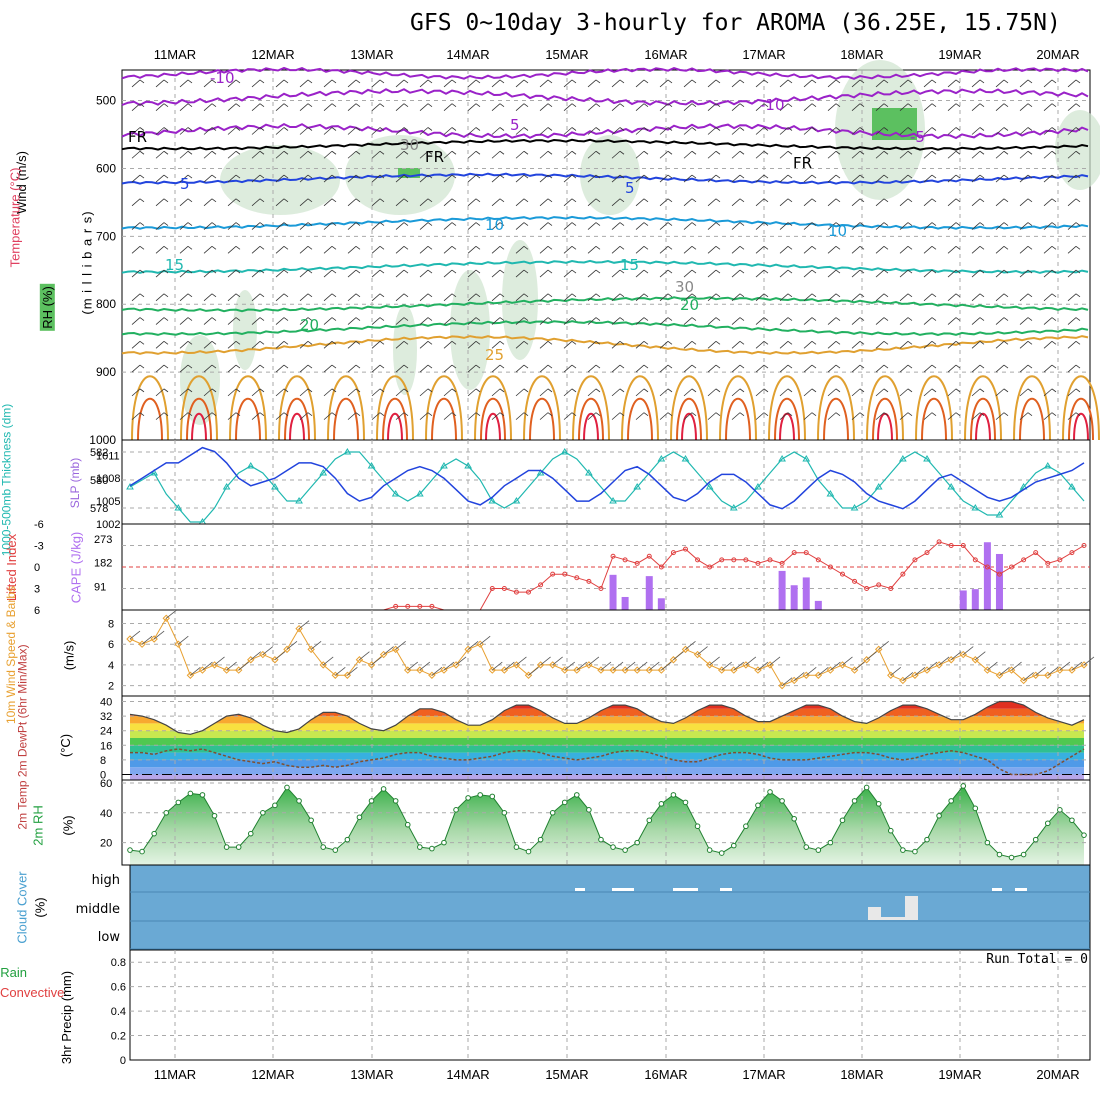  What do you see at coordinates (607, 487) in the screenshot?
I see `thickness-line` at bounding box center [607, 487].